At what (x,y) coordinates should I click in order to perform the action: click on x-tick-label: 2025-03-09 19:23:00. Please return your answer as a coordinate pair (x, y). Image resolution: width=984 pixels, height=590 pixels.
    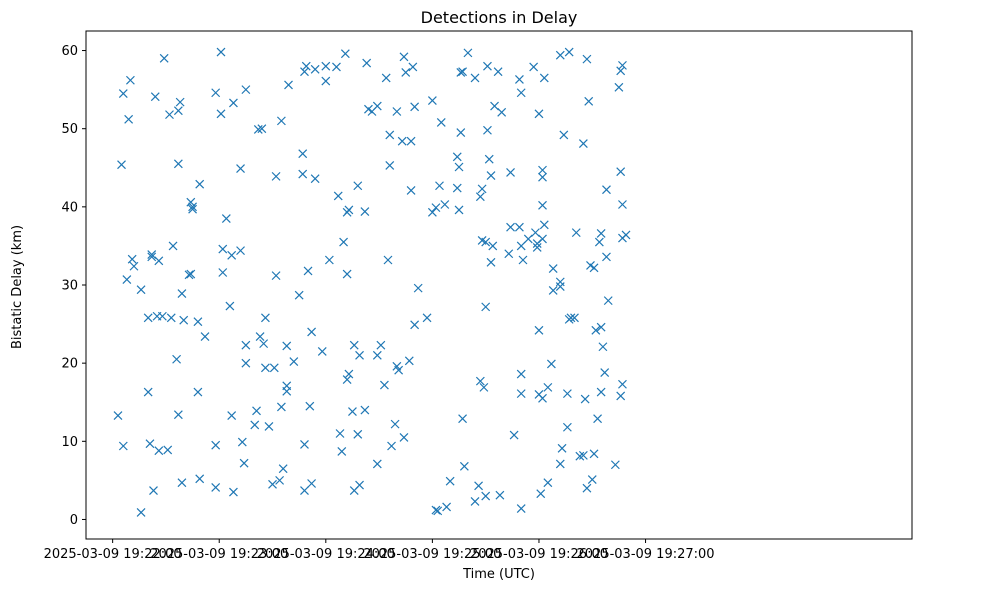
    Looking at the image, I should click on (219, 554).